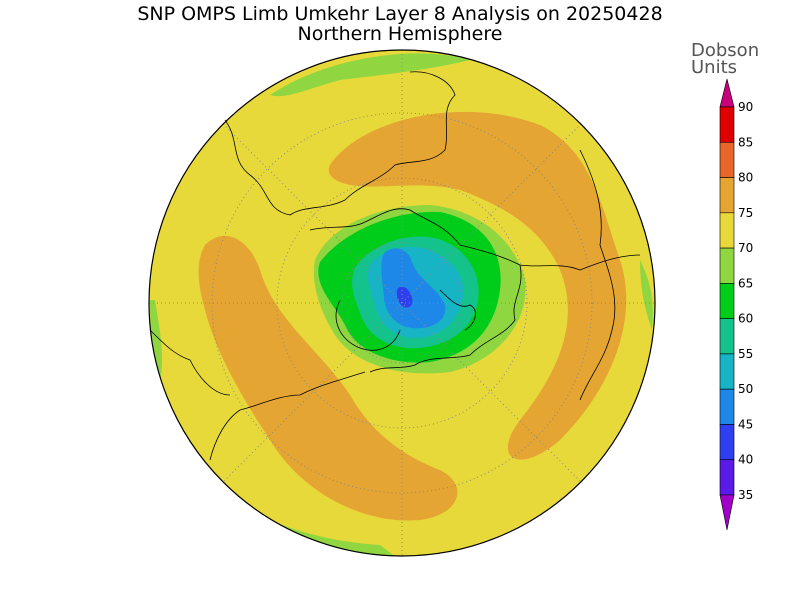 Image resolution: width=800 pixels, height=600 pixels. Describe the element at coordinates (745, 283) in the screenshot. I see `legend-tick-label: 65` at that location.